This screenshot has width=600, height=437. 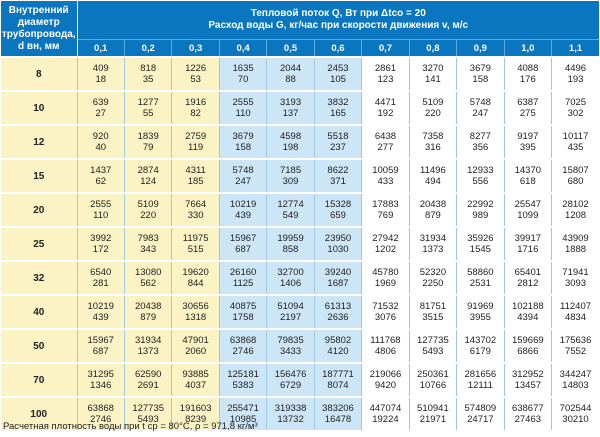 What do you see at coordinates (148, 68) in the screenshot?
I see `heat-flow-value: 818` at bounding box center [148, 68].